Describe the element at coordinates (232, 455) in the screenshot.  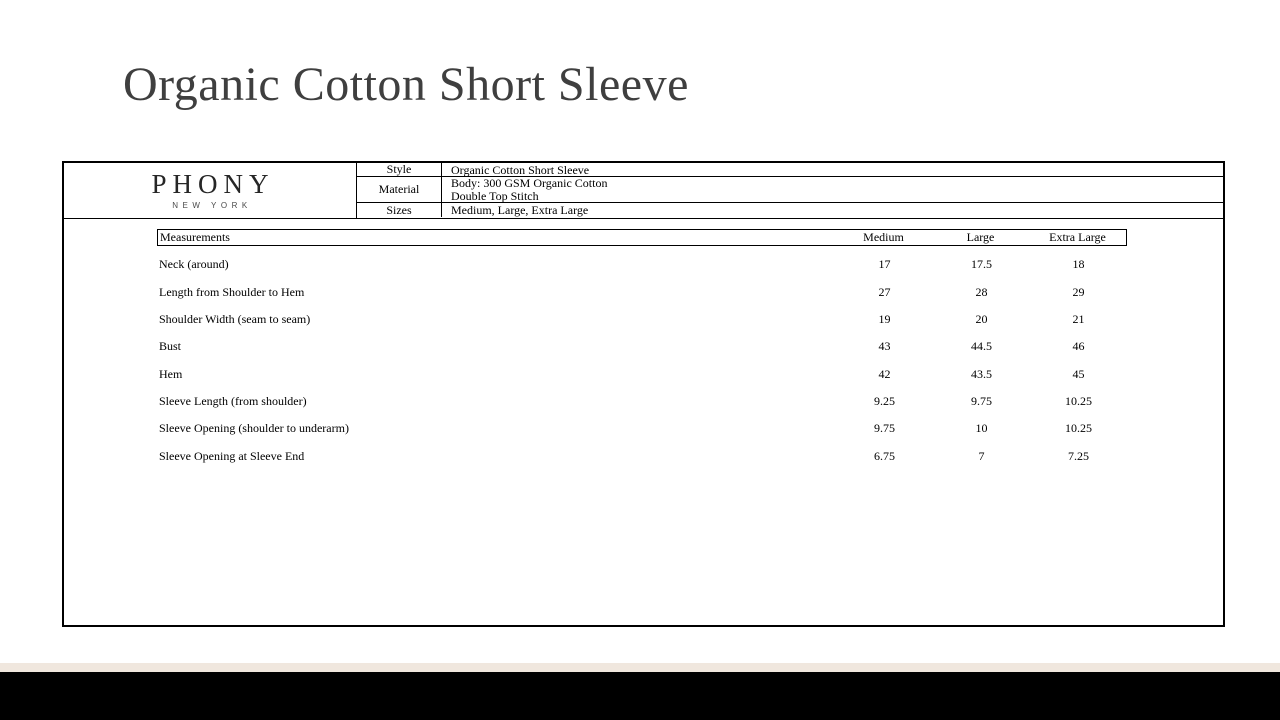
I see `row-label: Sleeve Opening at Sleeve End` at that location.